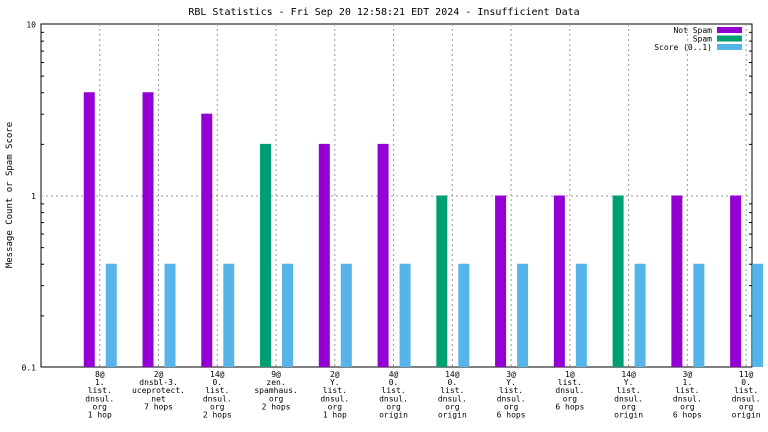 The image size is (768, 432). Describe the element at coordinates (158, 406) in the screenshot. I see `x-tick-label: 7 hops` at that location.